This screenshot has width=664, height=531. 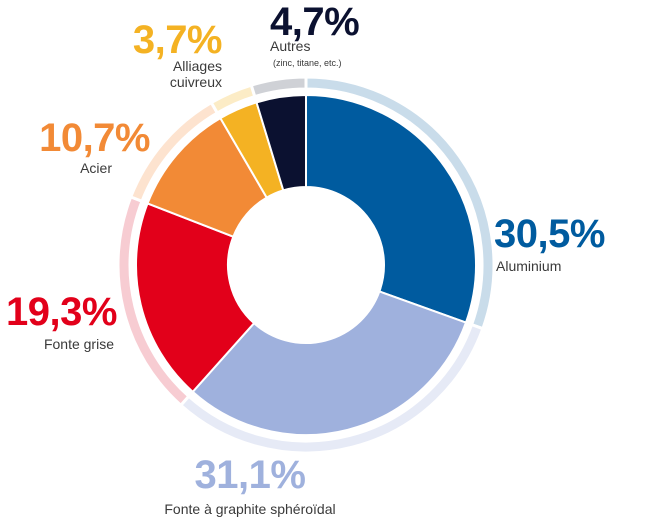 I want to click on label-alliages: 3,7% Alliages cuivreux, so click(x=171, y=54).